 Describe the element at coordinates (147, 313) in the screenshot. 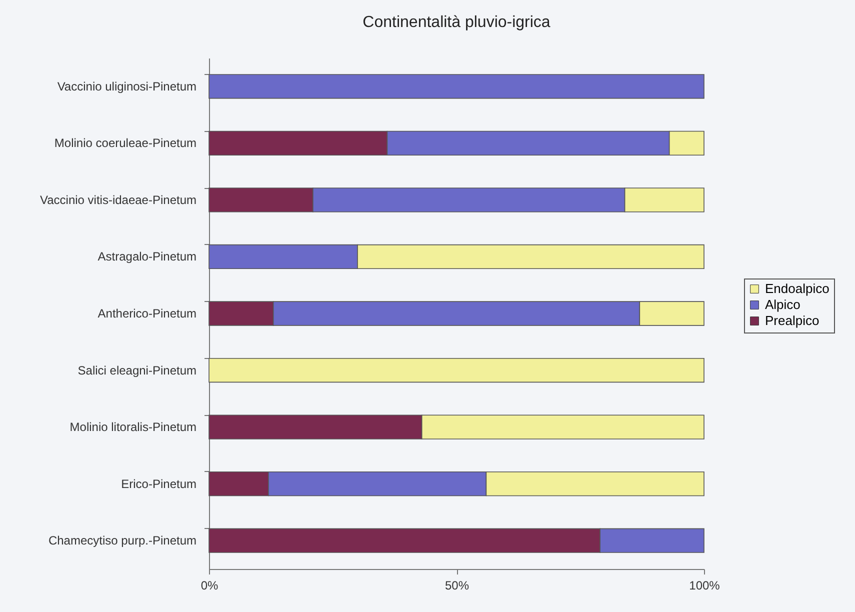

I see `y-tick-label: Antherico-Pinetum` at that location.